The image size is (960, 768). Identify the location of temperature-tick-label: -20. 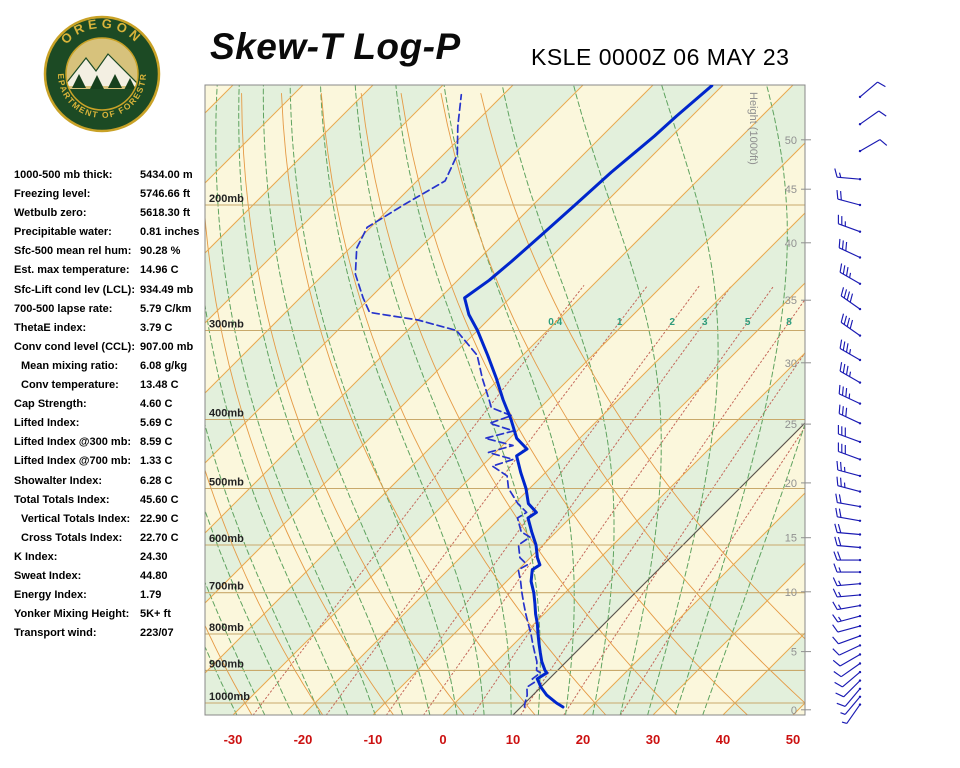
(303, 739).